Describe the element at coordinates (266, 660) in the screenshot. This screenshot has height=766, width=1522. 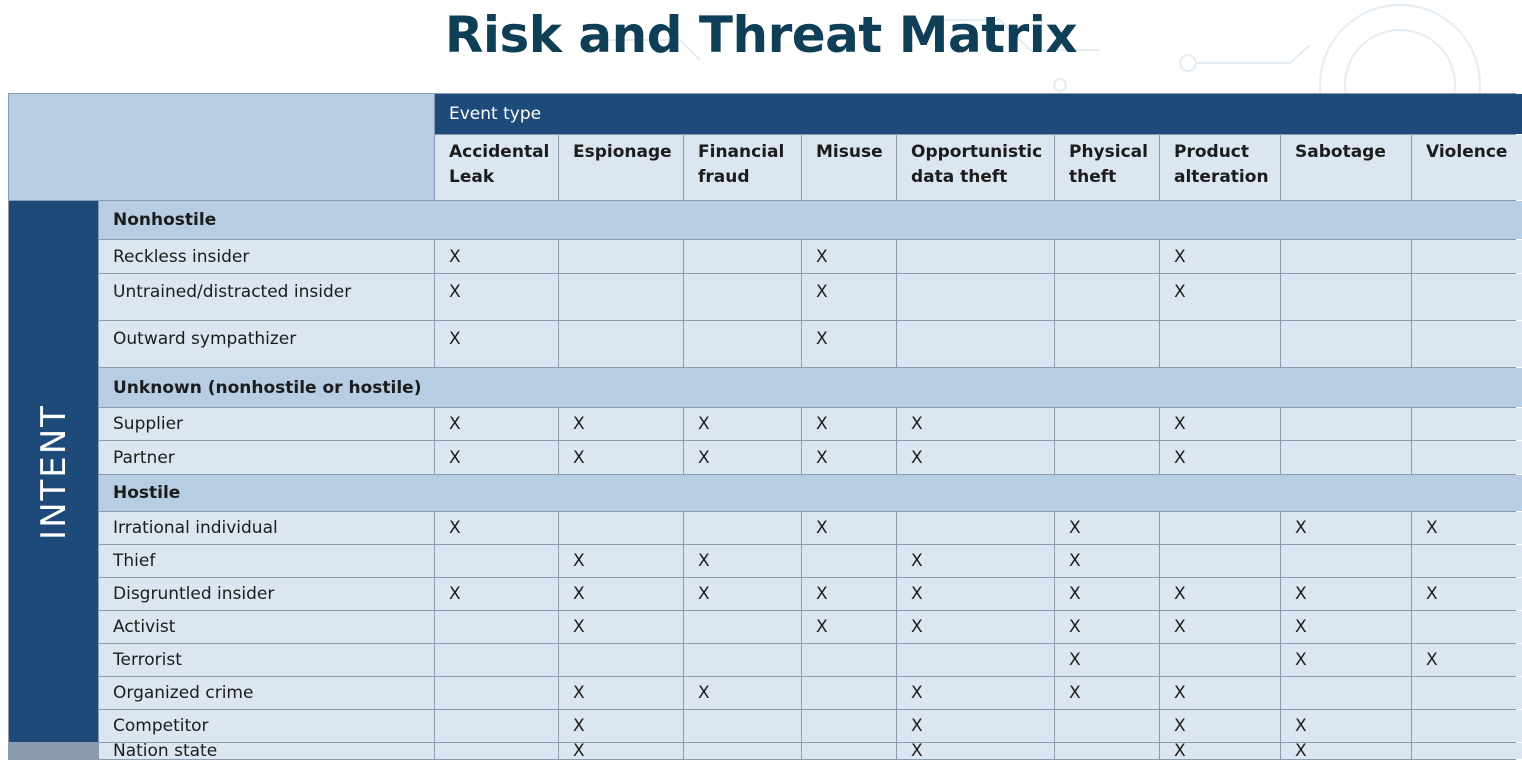
I see `row-label: Terrorist` at that location.